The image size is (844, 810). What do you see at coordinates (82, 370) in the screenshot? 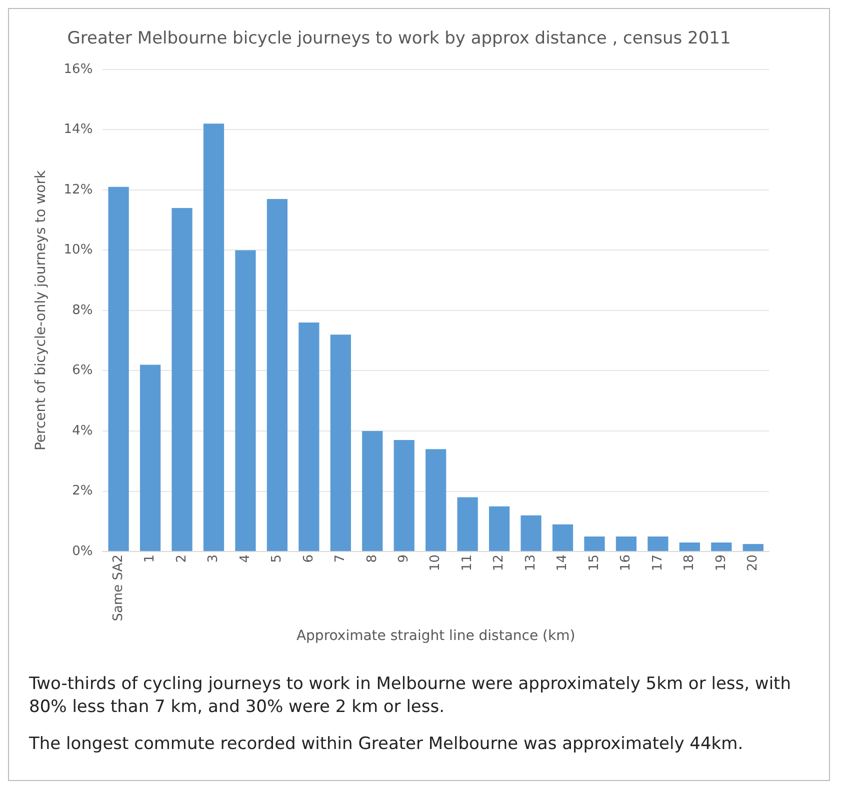
I see `y-tick-label: 6%` at bounding box center [82, 370].